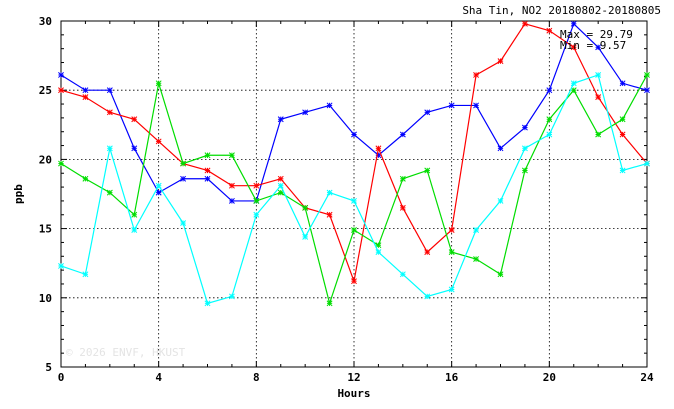 The image size is (674, 409). Describe the element at coordinates (353, 393) in the screenshot. I see `x-axis-label: Hours` at that location.